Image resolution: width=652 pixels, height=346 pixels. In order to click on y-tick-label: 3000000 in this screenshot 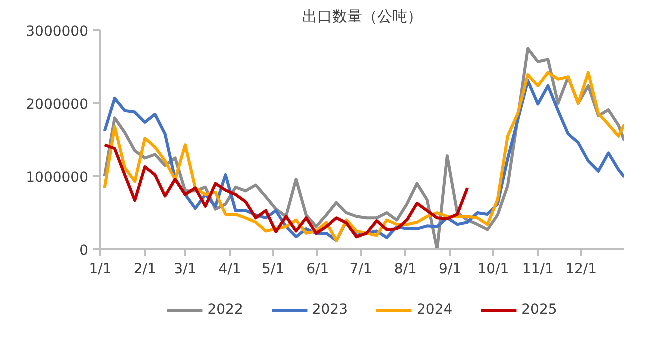, I will do `click(57, 32)`.